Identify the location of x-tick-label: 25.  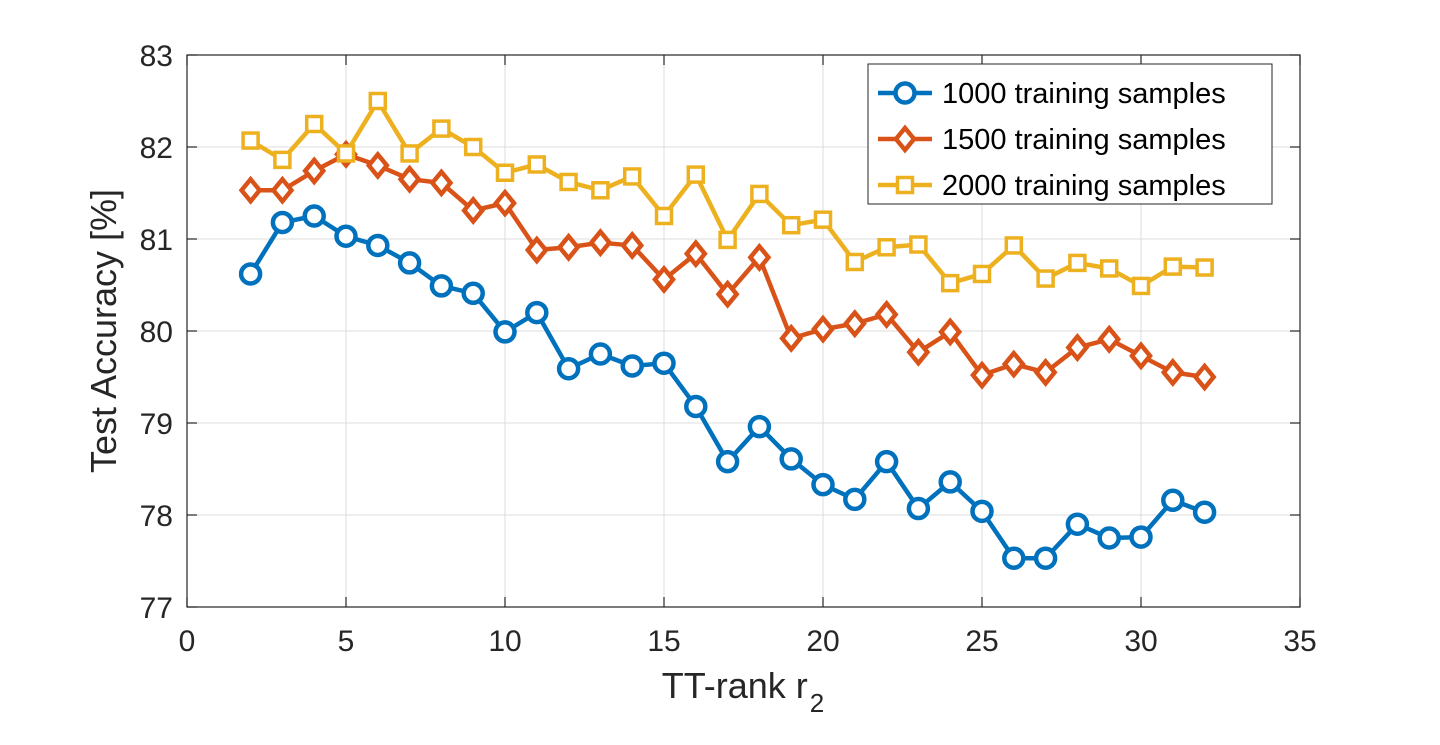
(981, 641).